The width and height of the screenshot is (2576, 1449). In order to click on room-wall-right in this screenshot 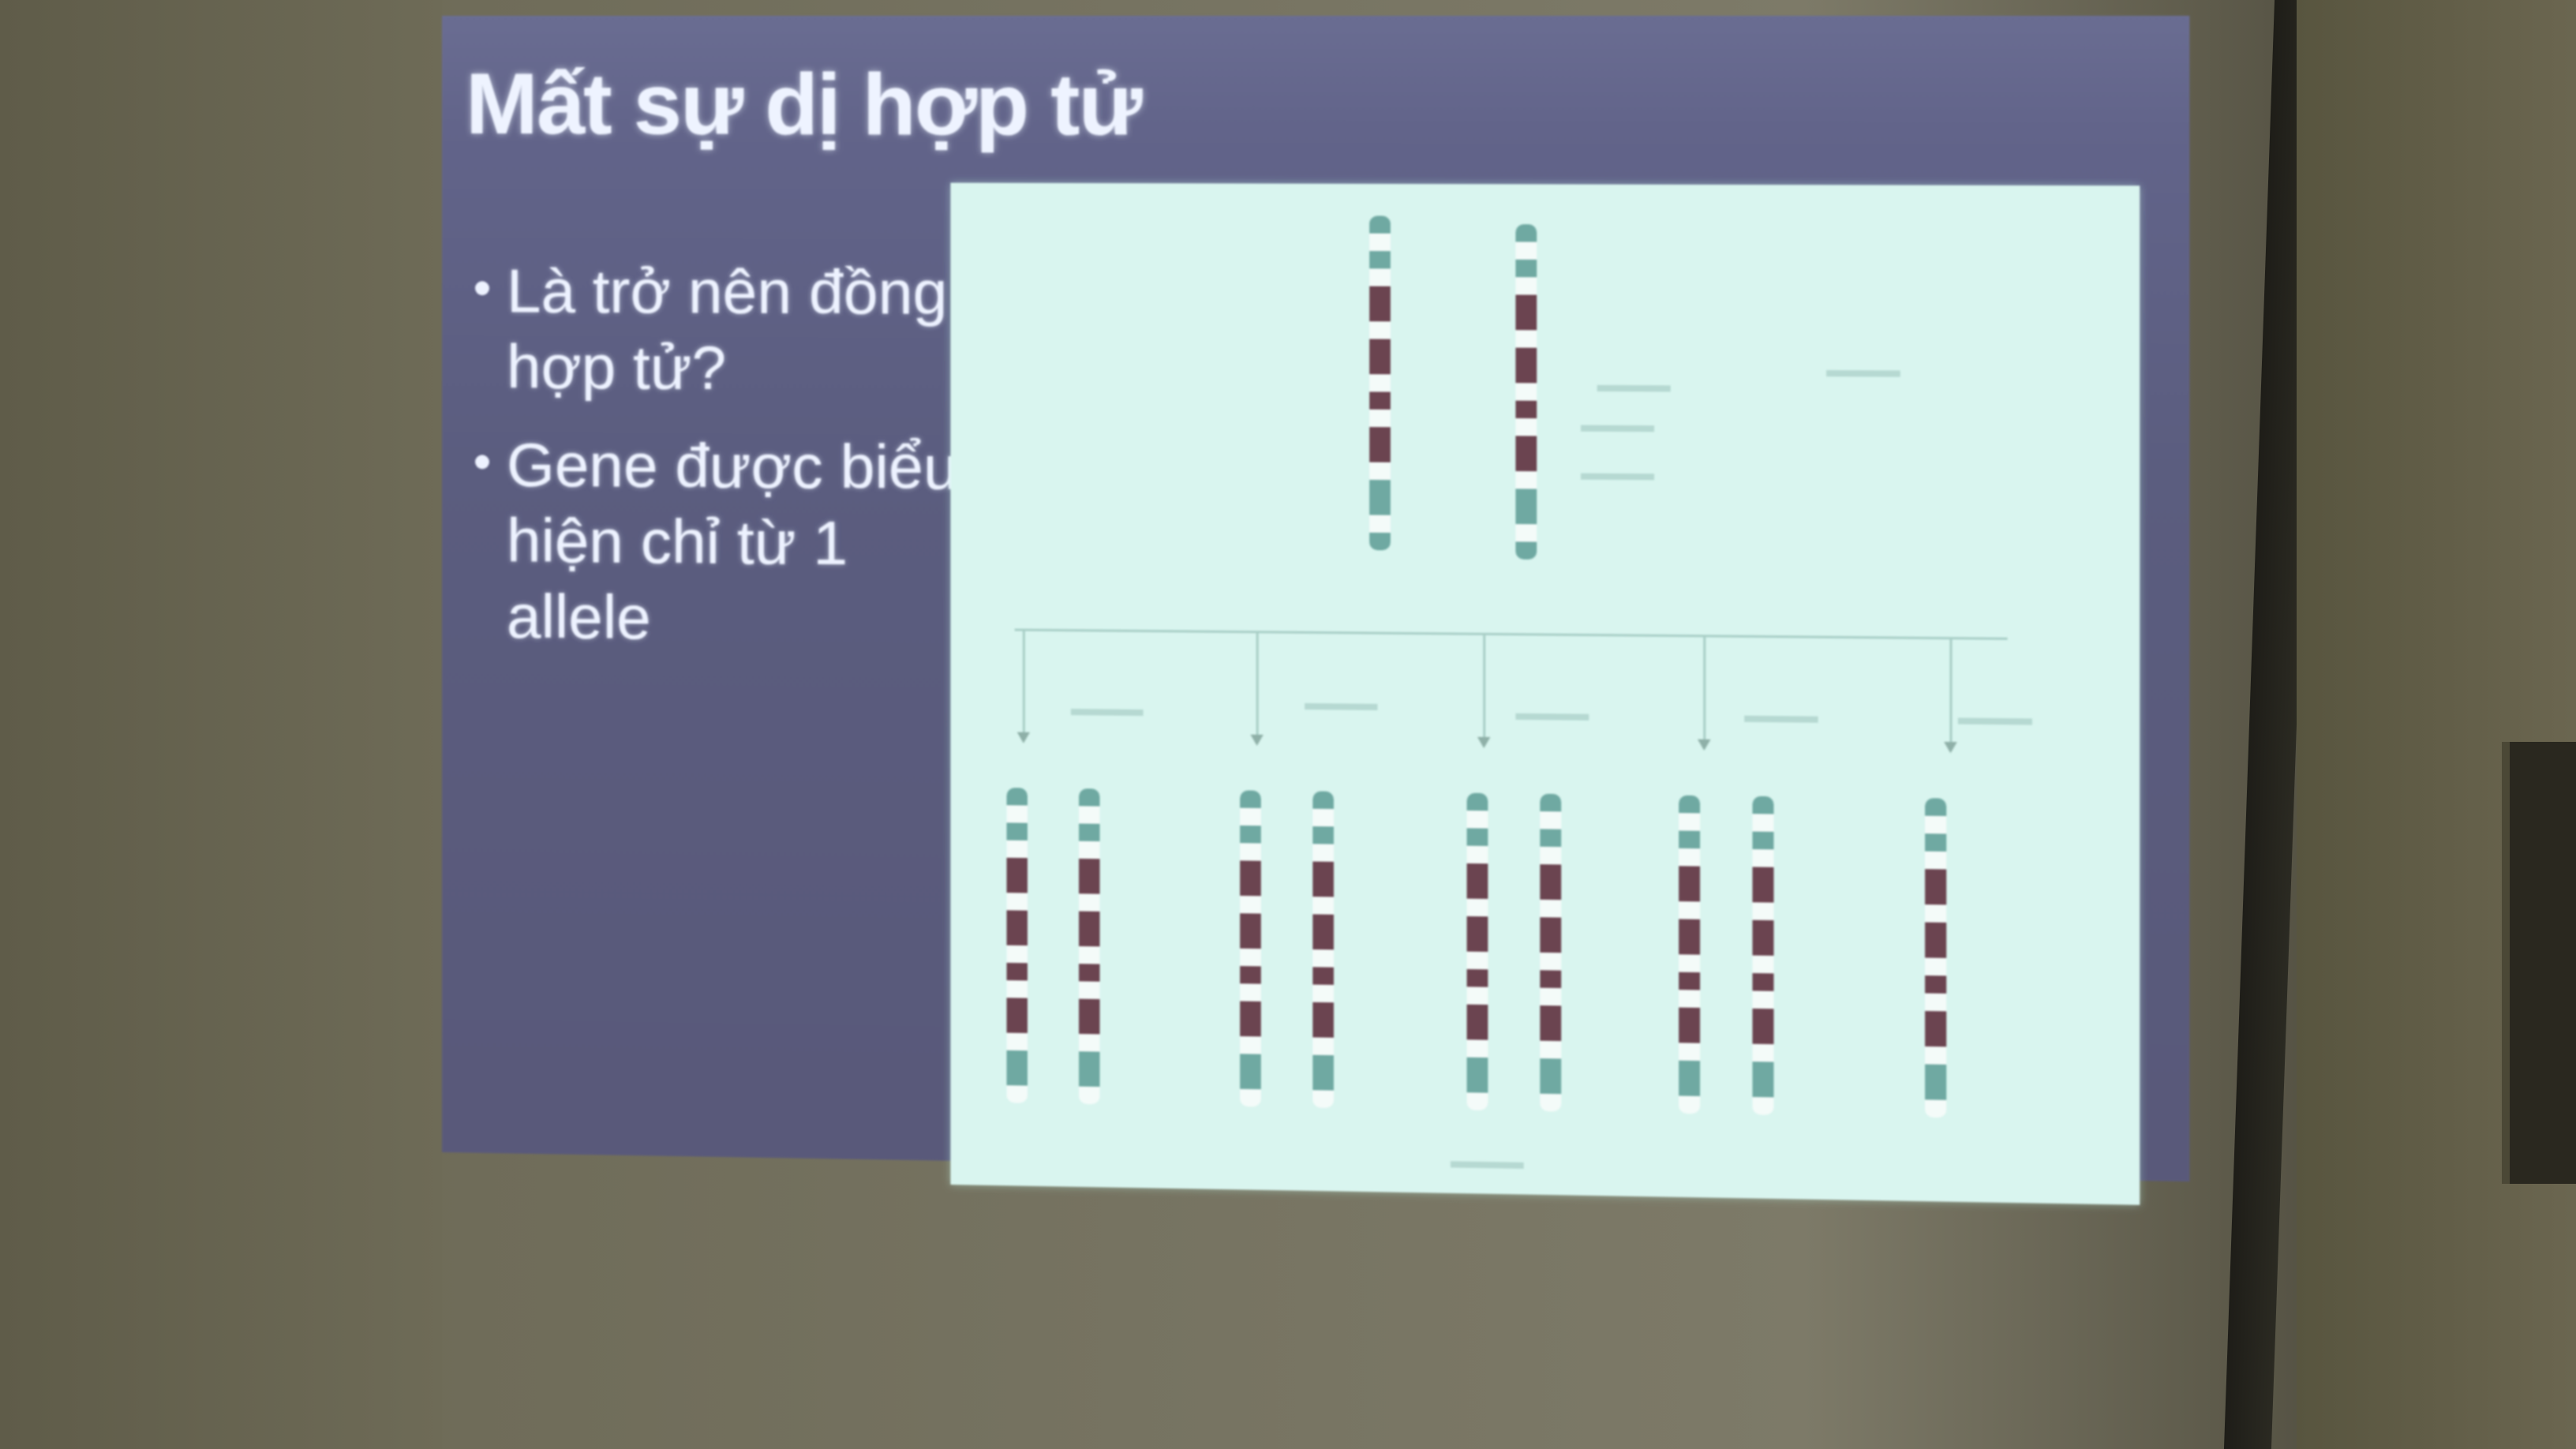, I will do `click(2436, 724)`.